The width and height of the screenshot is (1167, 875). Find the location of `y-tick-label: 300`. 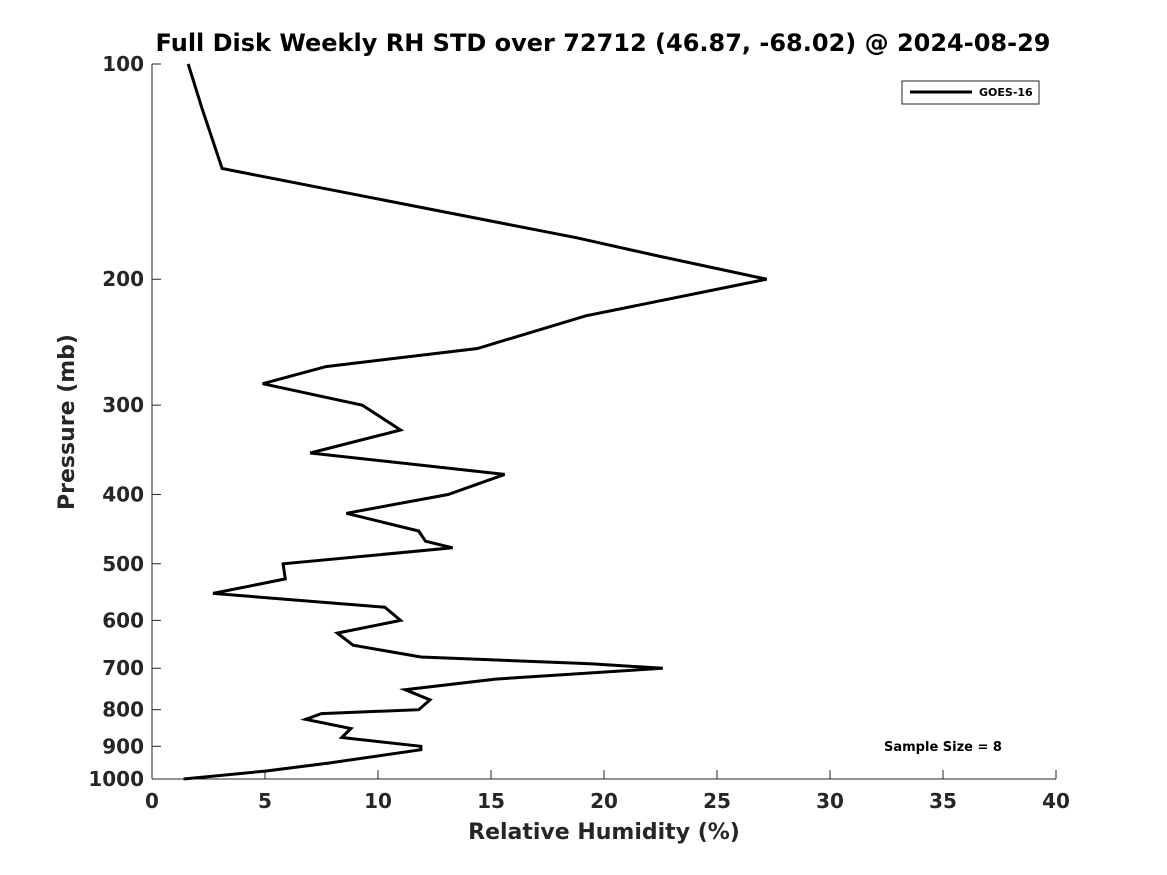

y-tick-label: 300 is located at coordinates (123, 405).